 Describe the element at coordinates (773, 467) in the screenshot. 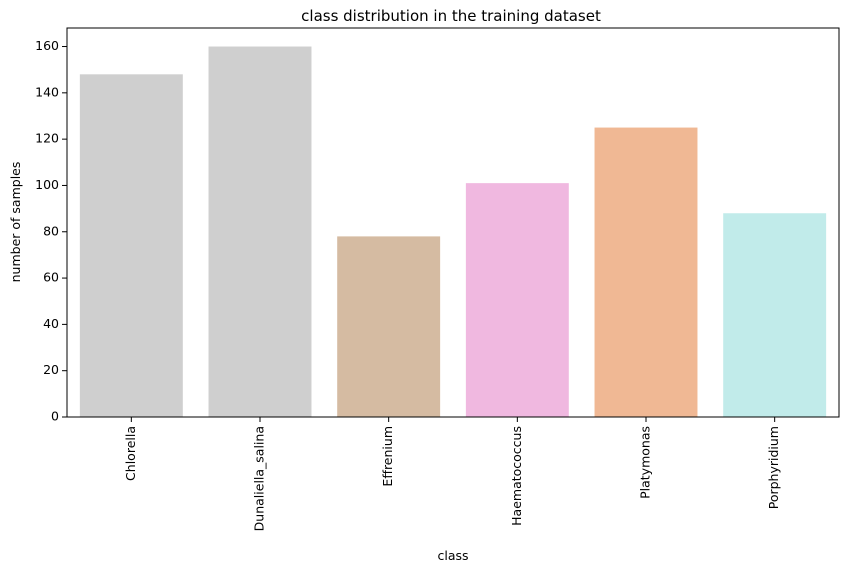

I see `x-tick-label: Porphyridium` at that location.